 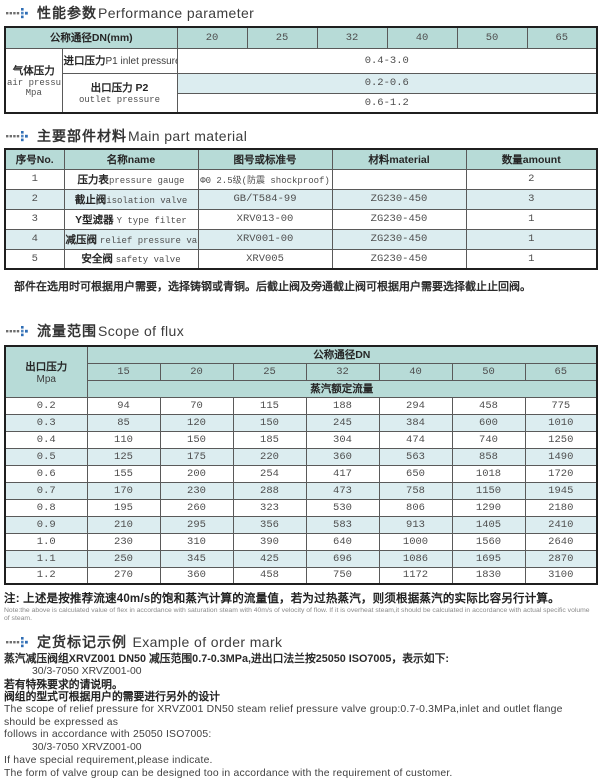 What do you see at coordinates (422, 37) in the screenshot?
I see `dn-value: 40` at bounding box center [422, 37].